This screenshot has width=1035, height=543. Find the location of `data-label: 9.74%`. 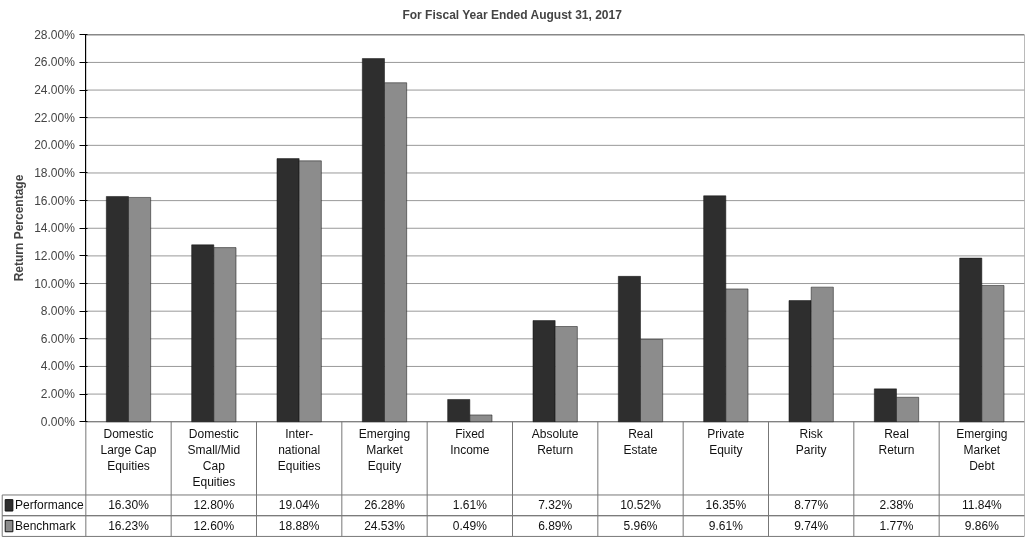

data-label: 9.74% is located at coordinates (811, 526).